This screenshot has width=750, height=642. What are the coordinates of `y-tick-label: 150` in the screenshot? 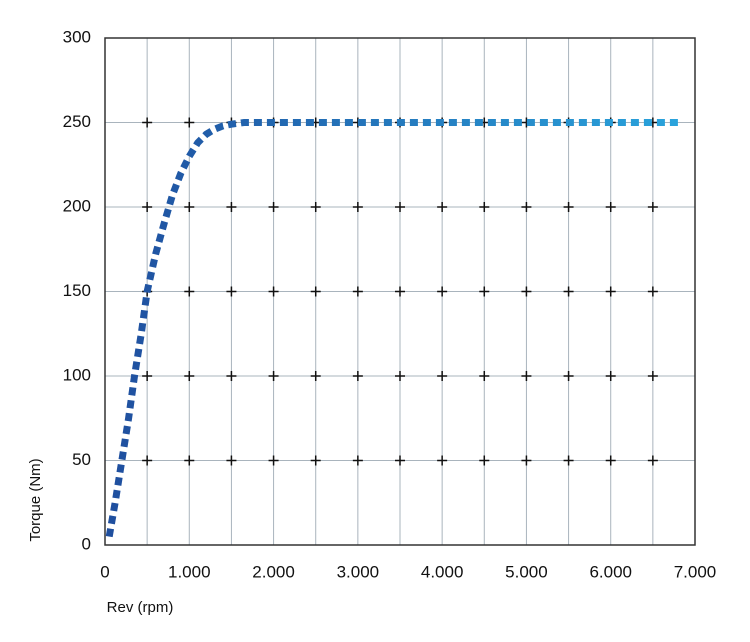 It's located at (77, 290).